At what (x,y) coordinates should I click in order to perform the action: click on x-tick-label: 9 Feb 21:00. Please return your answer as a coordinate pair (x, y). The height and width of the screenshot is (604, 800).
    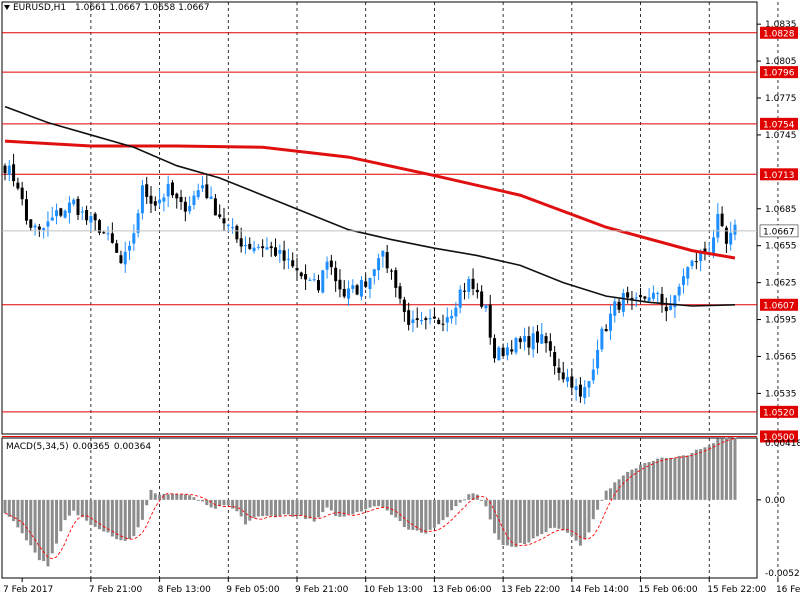
    Looking at the image, I should click on (322, 590).